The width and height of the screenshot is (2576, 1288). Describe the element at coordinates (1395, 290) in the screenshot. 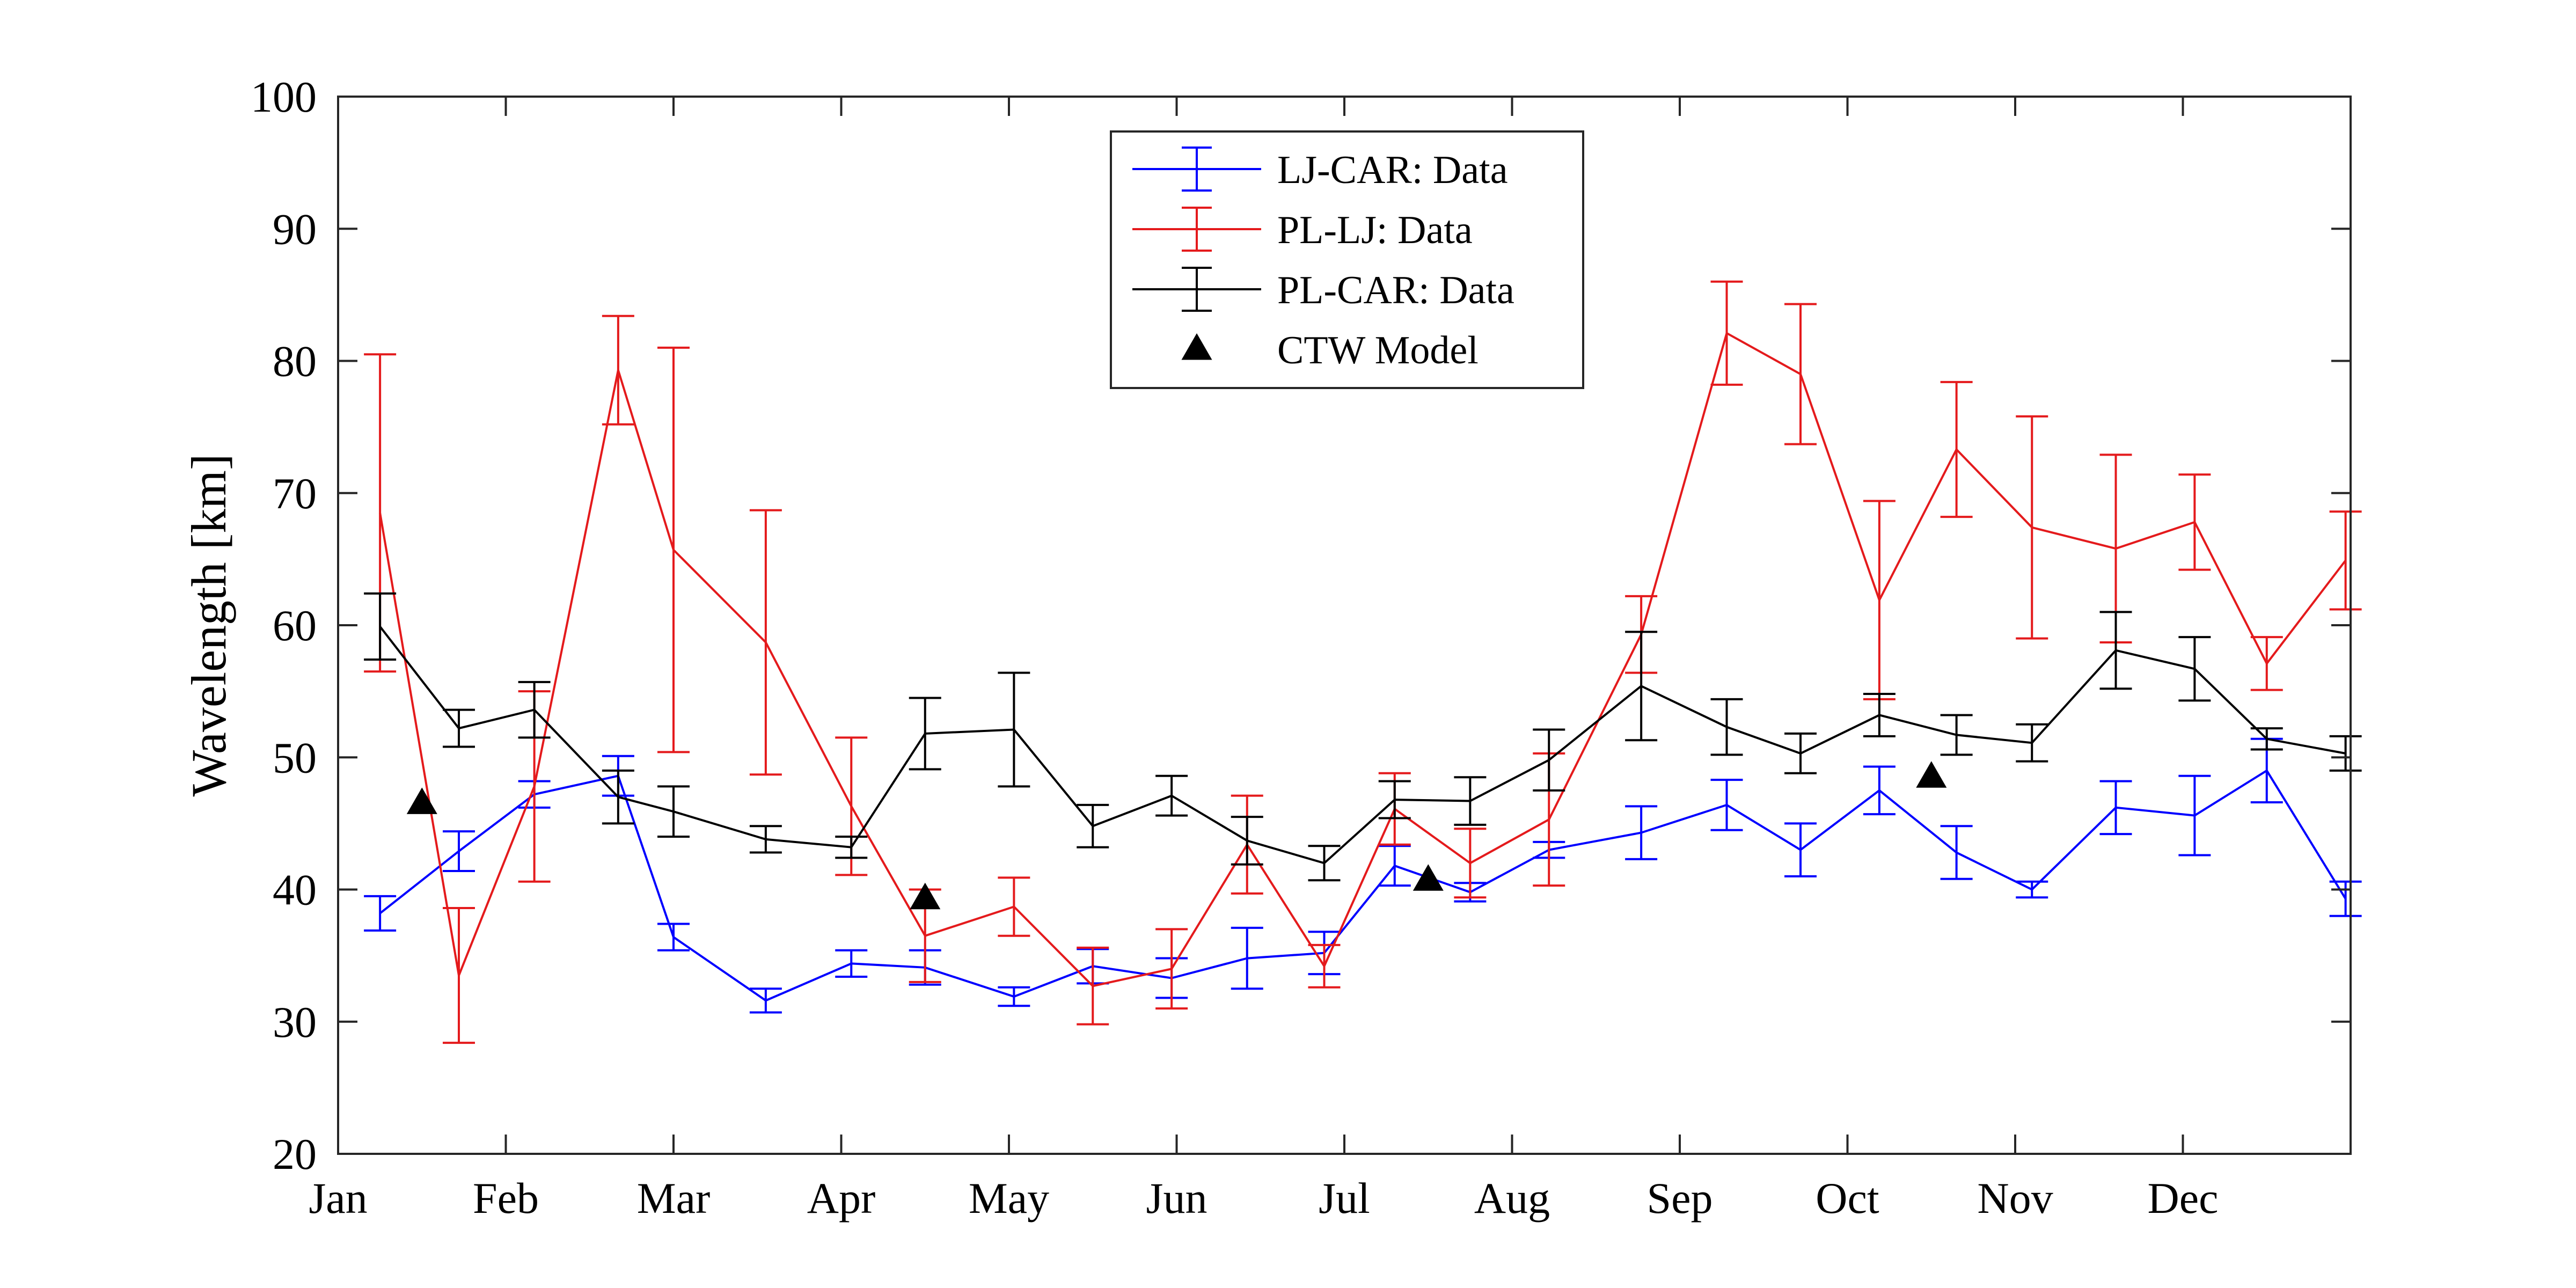

I see `legend-label: PL-CAR: Data` at that location.